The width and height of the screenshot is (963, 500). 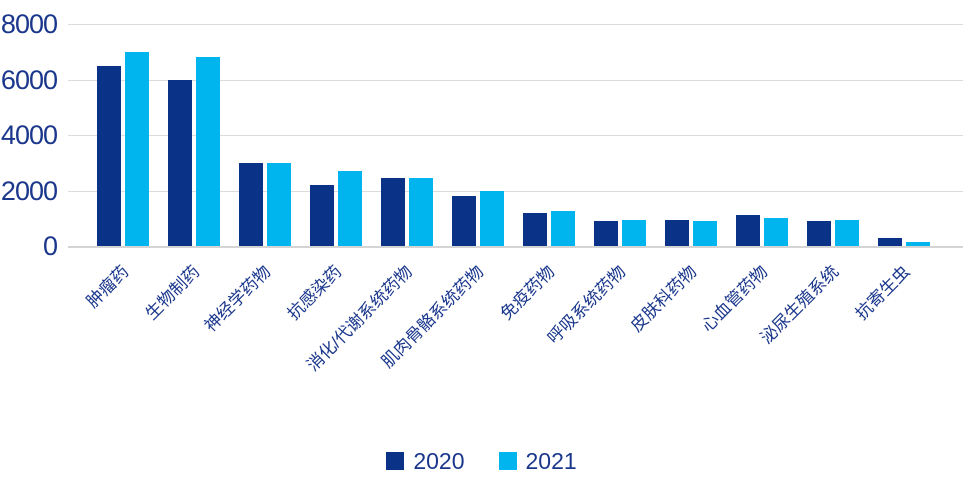 What do you see at coordinates (29, 135) in the screenshot?
I see `y-axis-tick-label: 4000` at bounding box center [29, 135].